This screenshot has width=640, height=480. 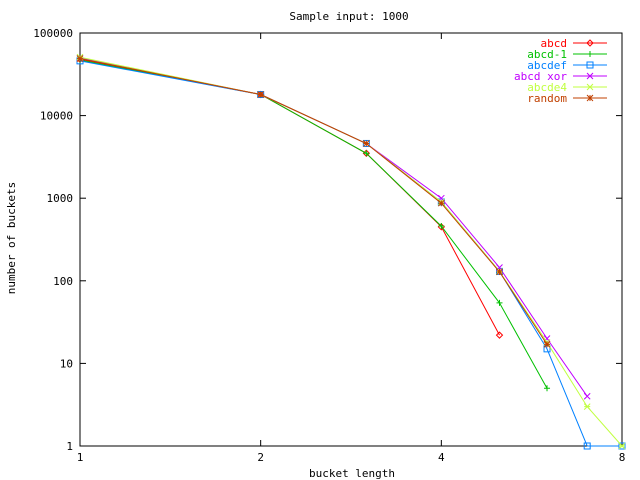 I want to click on x-tick-label: 2, so click(x=260, y=457).